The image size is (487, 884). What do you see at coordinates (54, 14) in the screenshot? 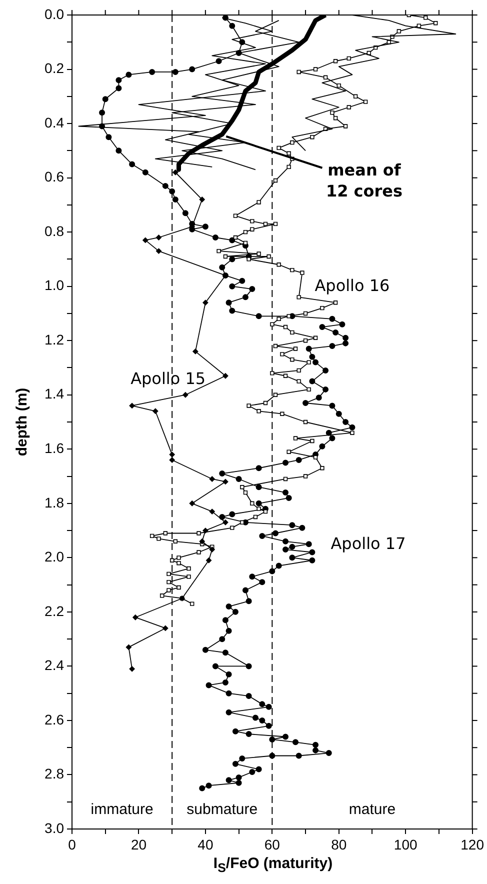
I see `y-tick-label: 0.0` at bounding box center [54, 14].